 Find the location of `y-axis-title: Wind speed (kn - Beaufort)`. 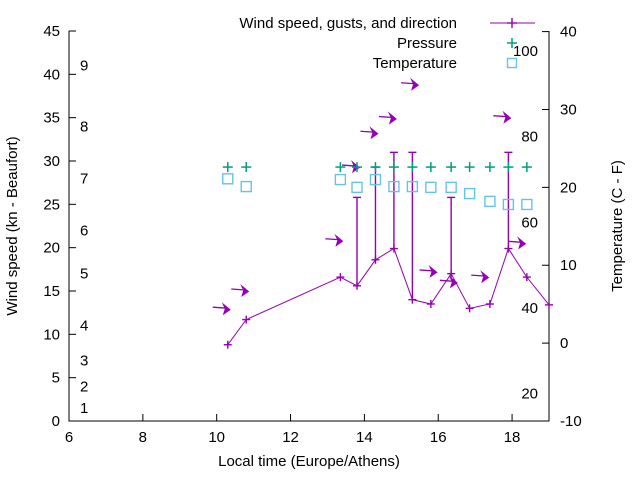

y-axis-title: Wind speed (kn - Beaufort) is located at coordinates (12, 225).